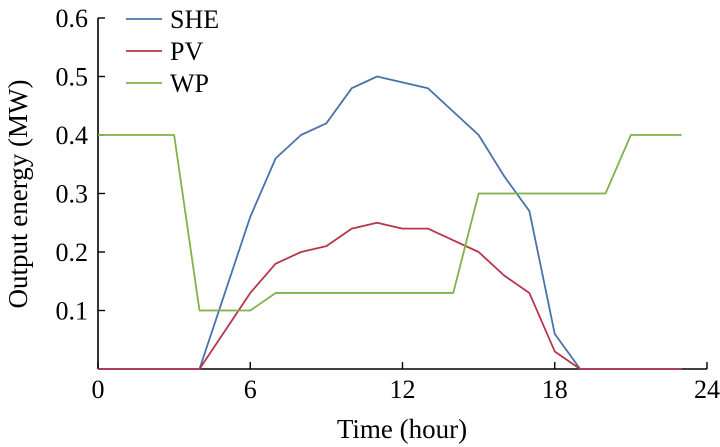  What do you see at coordinates (707, 389) in the screenshot?
I see `x-tick-label: 24` at bounding box center [707, 389].